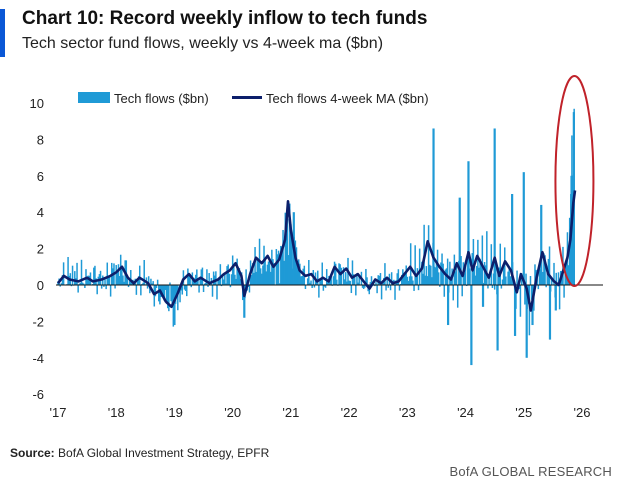 The image size is (624, 487). What do you see at coordinates (40, 212) in the screenshot?
I see `y-tick-label: 4` at bounding box center [40, 212].